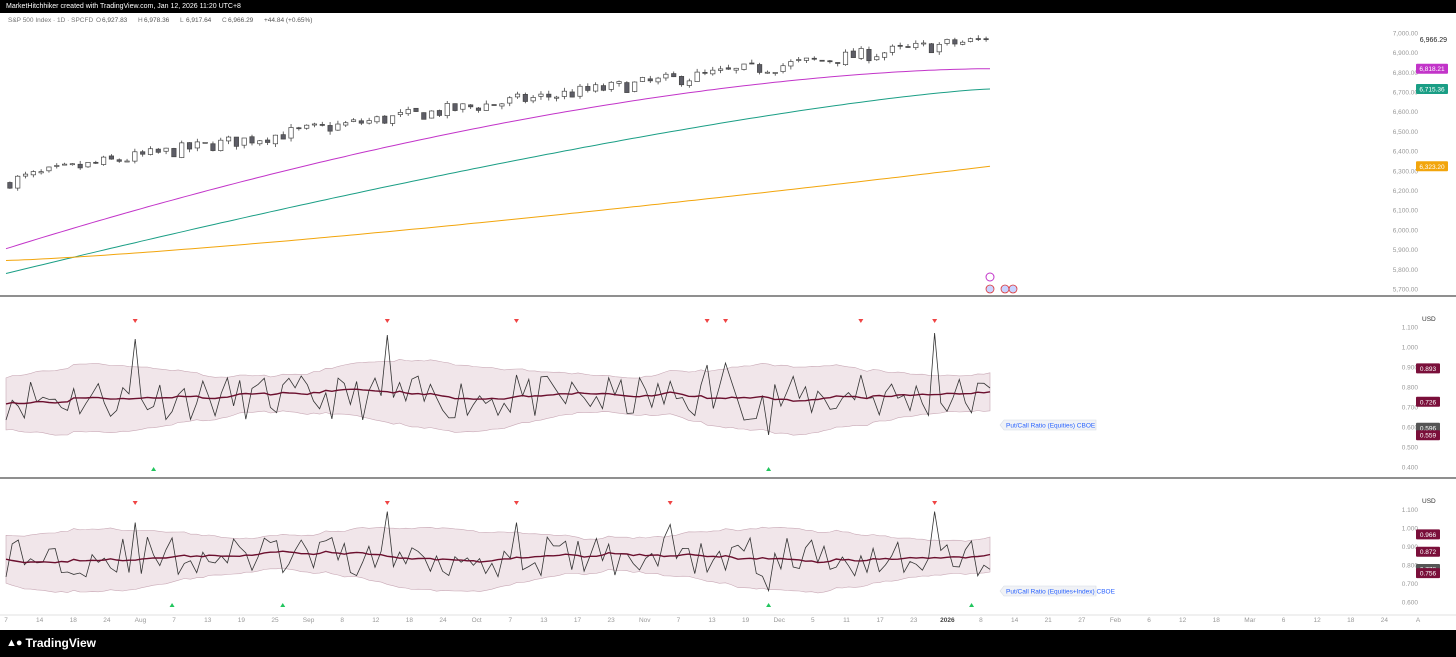 The width and height of the screenshot is (1456, 657). Describe the element at coordinates (410, 620) in the screenshot. I see `time-axis-tick: 18` at that location.